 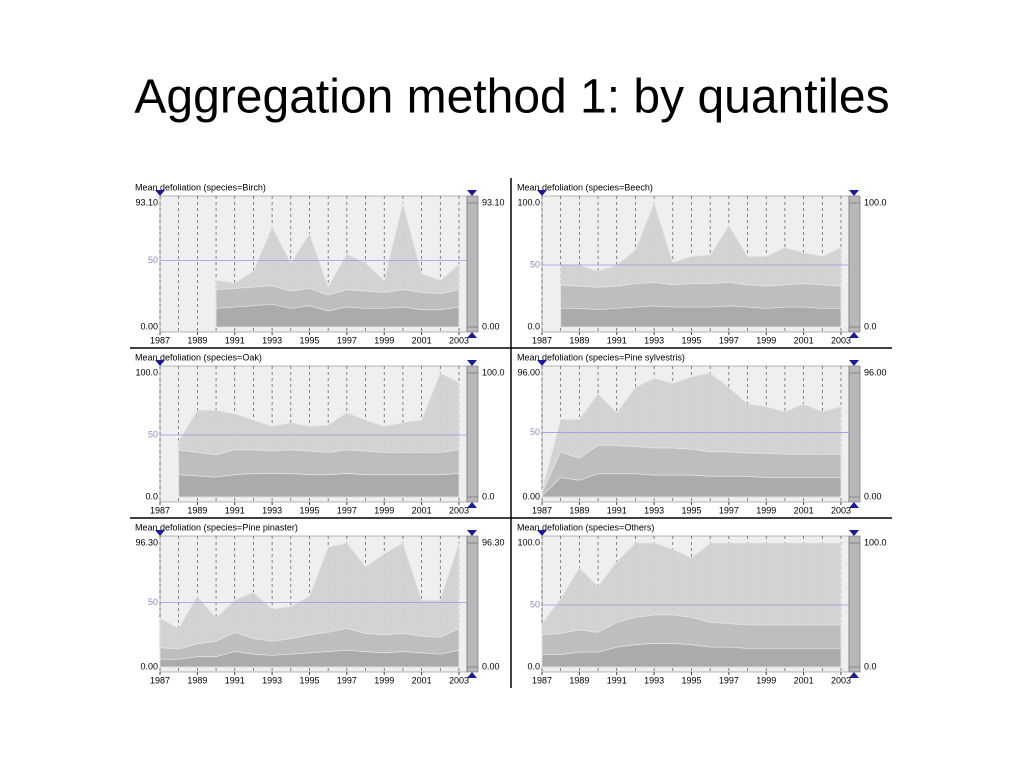 I want to click on y-tick-label: 96.00, so click(x=528, y=372).